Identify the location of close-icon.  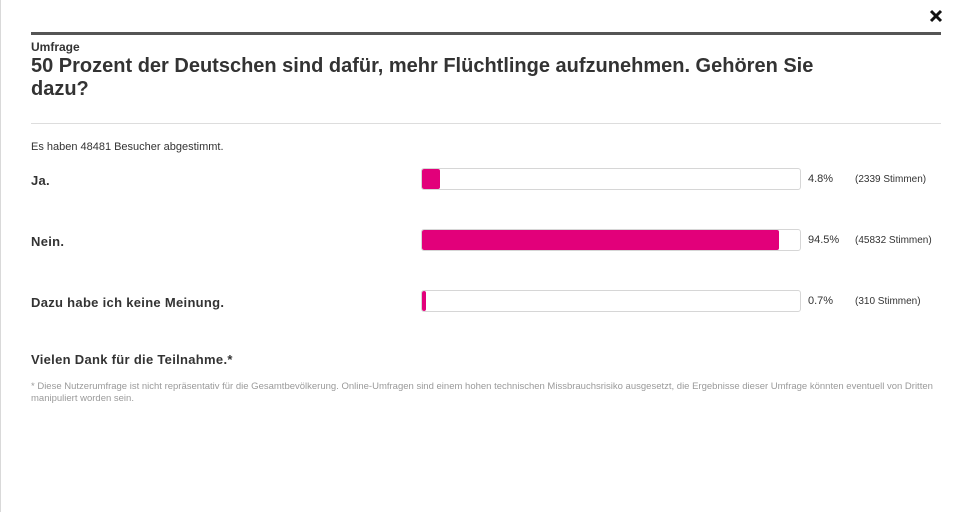
(936, 16).